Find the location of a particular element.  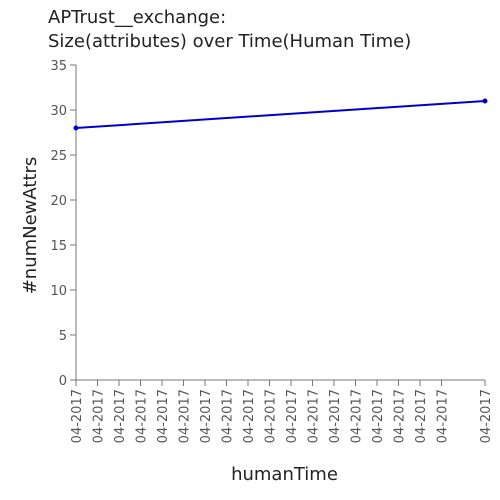

y-tick-label: 0 is located at coordinates (63, 381).